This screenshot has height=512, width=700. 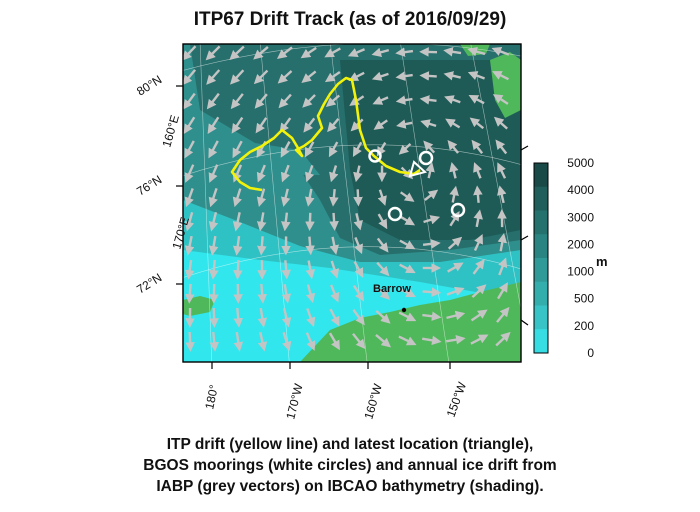 What do you see at coordinates (170, 130) in the screenshot?
I see `lon-label-160e: 160°E` at bounding box center [170, 130].